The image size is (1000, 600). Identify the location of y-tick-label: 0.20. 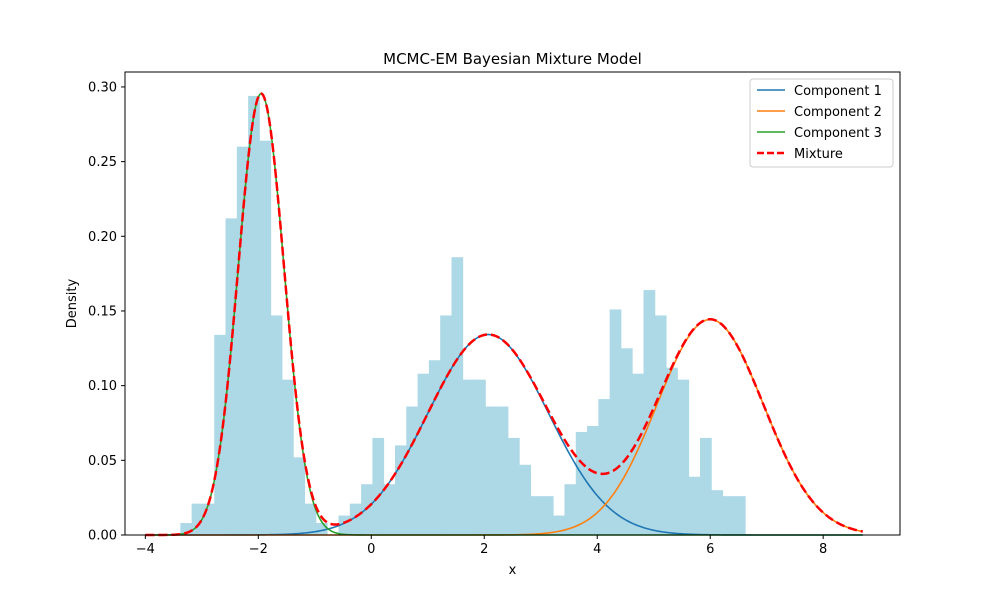
(102, 237).